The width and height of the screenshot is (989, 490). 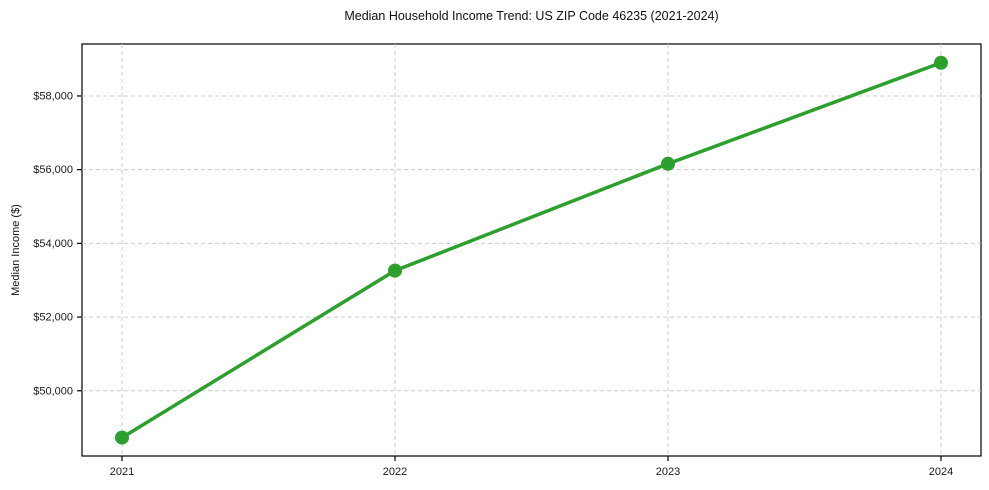 I want to click on y-tick-label: $50,000, so click(x=53, y=391).